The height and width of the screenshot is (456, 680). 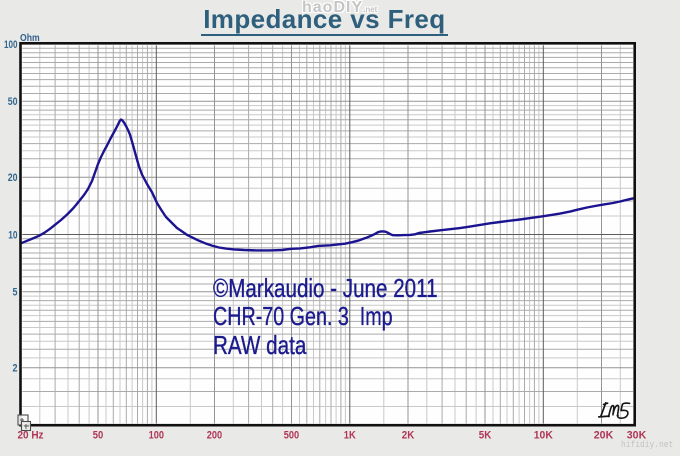 I want to click on svg-text: 5K, so click(x=485, y=435).